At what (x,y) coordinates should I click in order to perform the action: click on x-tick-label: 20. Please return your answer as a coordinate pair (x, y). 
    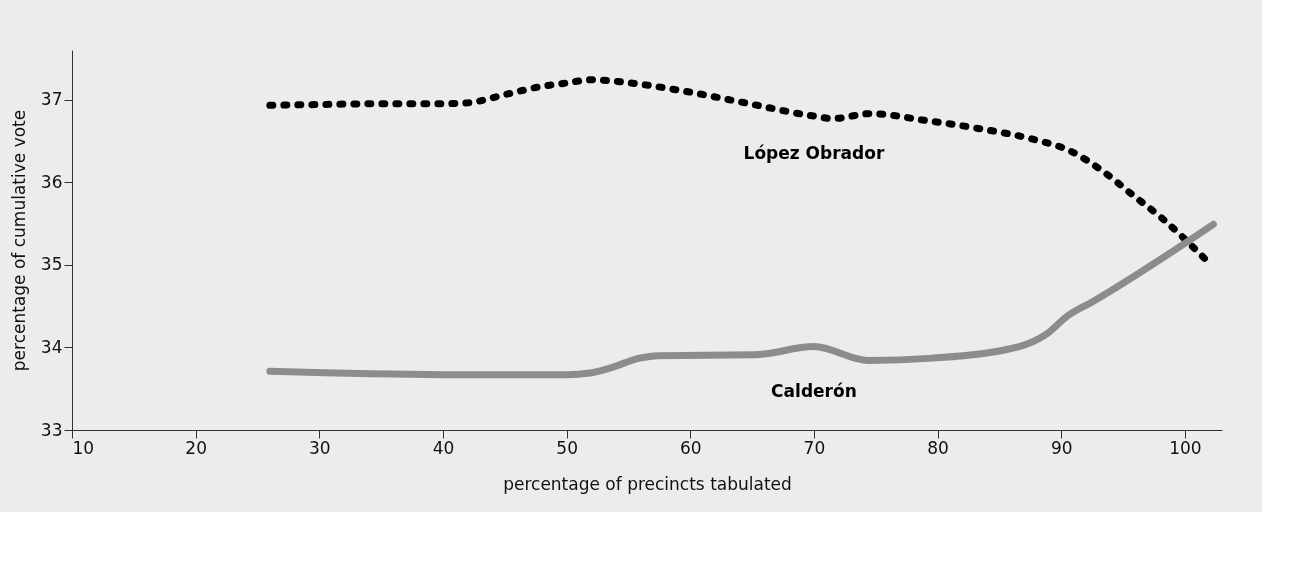
    Looking at the image, I should click on (196, 447).